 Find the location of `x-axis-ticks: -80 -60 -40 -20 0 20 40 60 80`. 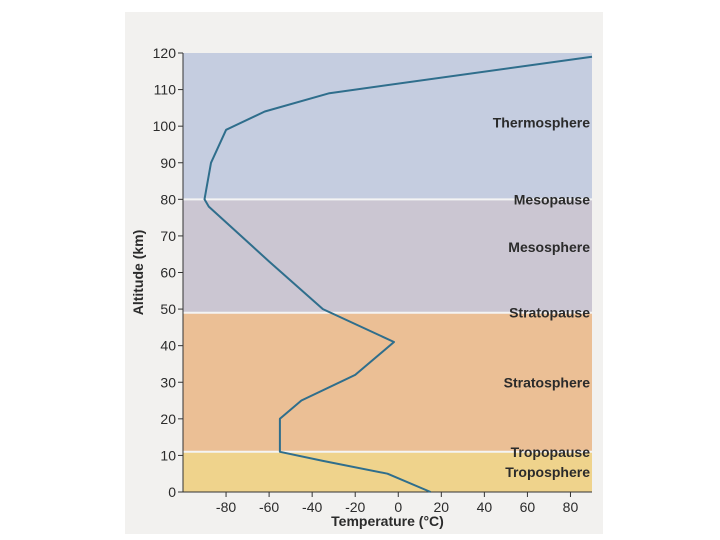

x-axis-ticks: -80 -60 -40 -20 0 20 40 60 80 is located at coordinates (397, 503).